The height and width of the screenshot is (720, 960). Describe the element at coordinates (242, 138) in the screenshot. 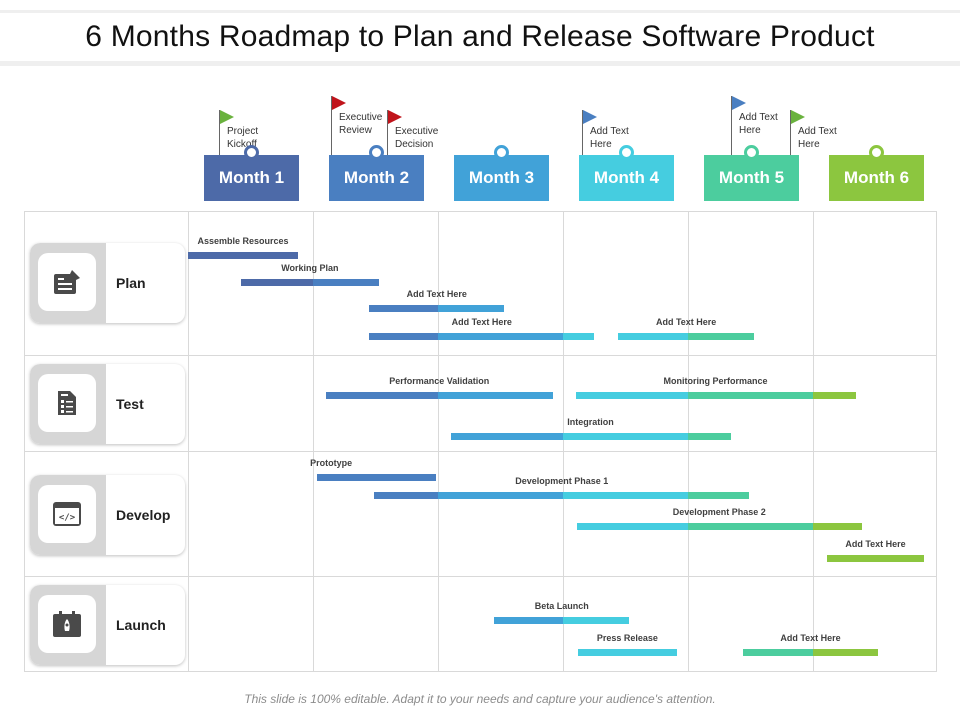

I see `milestone-label: Project Kickoff` at that location.